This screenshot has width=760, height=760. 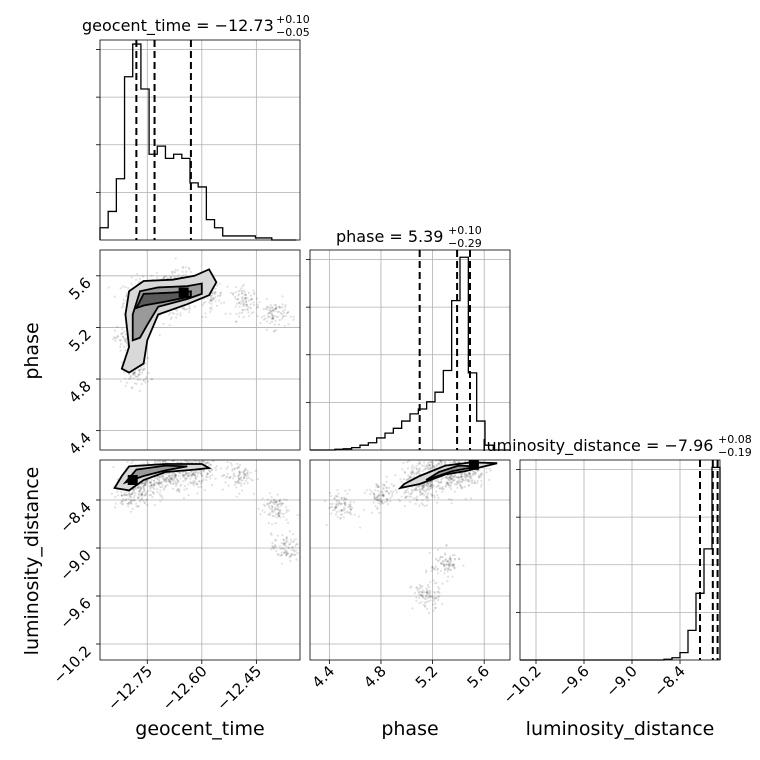 What do you see at coordinates (200, 560) in the screenshot?
I see `panel-frame` at bounding box center [200, 560].